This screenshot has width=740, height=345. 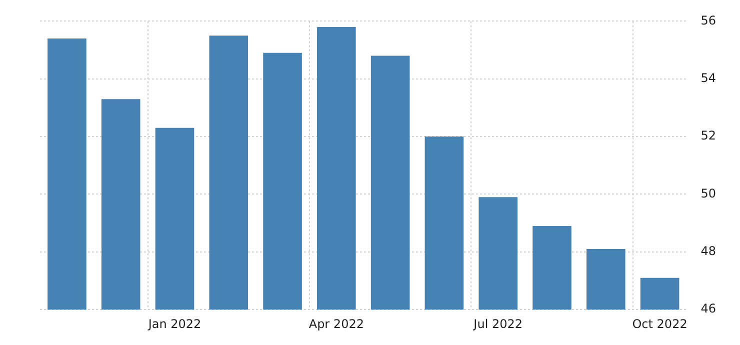 What do you see at coordinates (708, 251) in the screenshot?
I see `y-tick-label: 48` at bounding box center [708, 251].